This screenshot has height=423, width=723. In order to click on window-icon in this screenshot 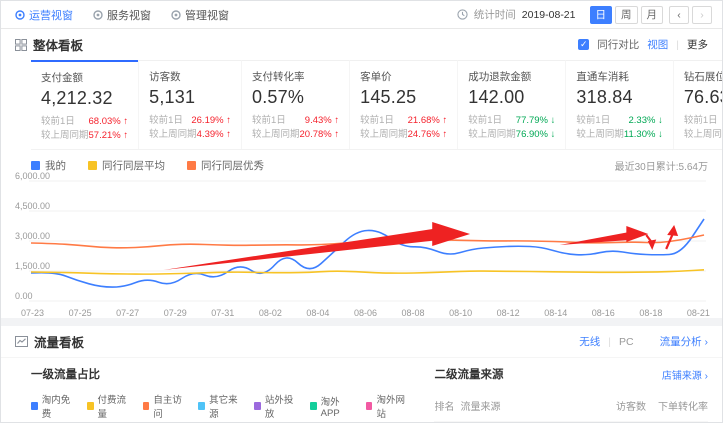, I will do `click(20, 14)`.